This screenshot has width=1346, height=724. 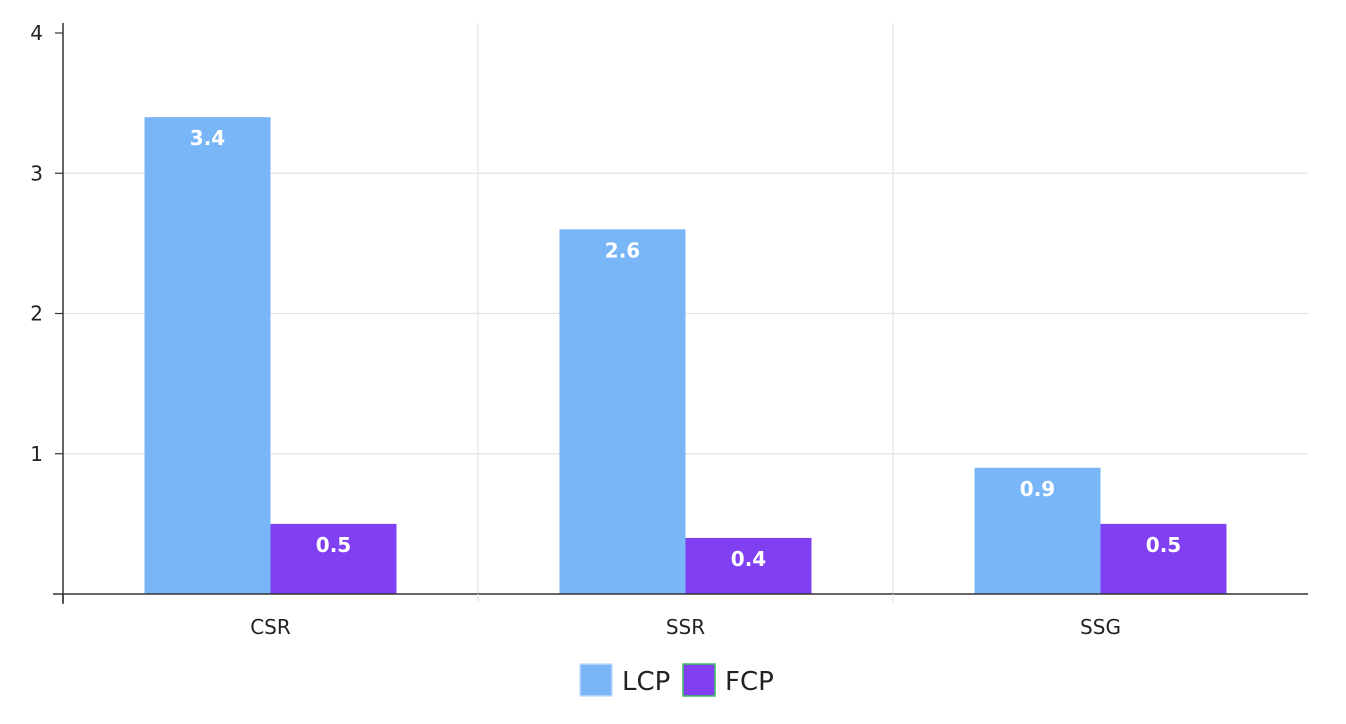 What do you see at coordinates (748, 559) in the screenshot?
I see `data-label: 0.4` at bounding box center [748, 559].